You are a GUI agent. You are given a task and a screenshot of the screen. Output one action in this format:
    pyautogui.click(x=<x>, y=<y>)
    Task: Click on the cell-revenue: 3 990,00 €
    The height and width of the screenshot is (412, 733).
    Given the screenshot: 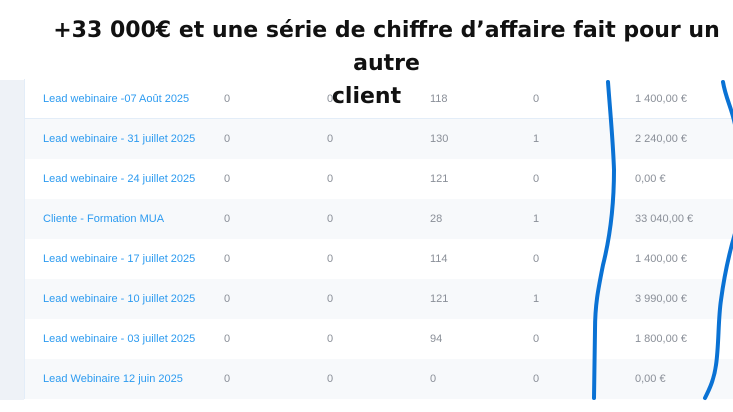 What is the action you would take?
    pyautogui.click(x=661, y=299)
    